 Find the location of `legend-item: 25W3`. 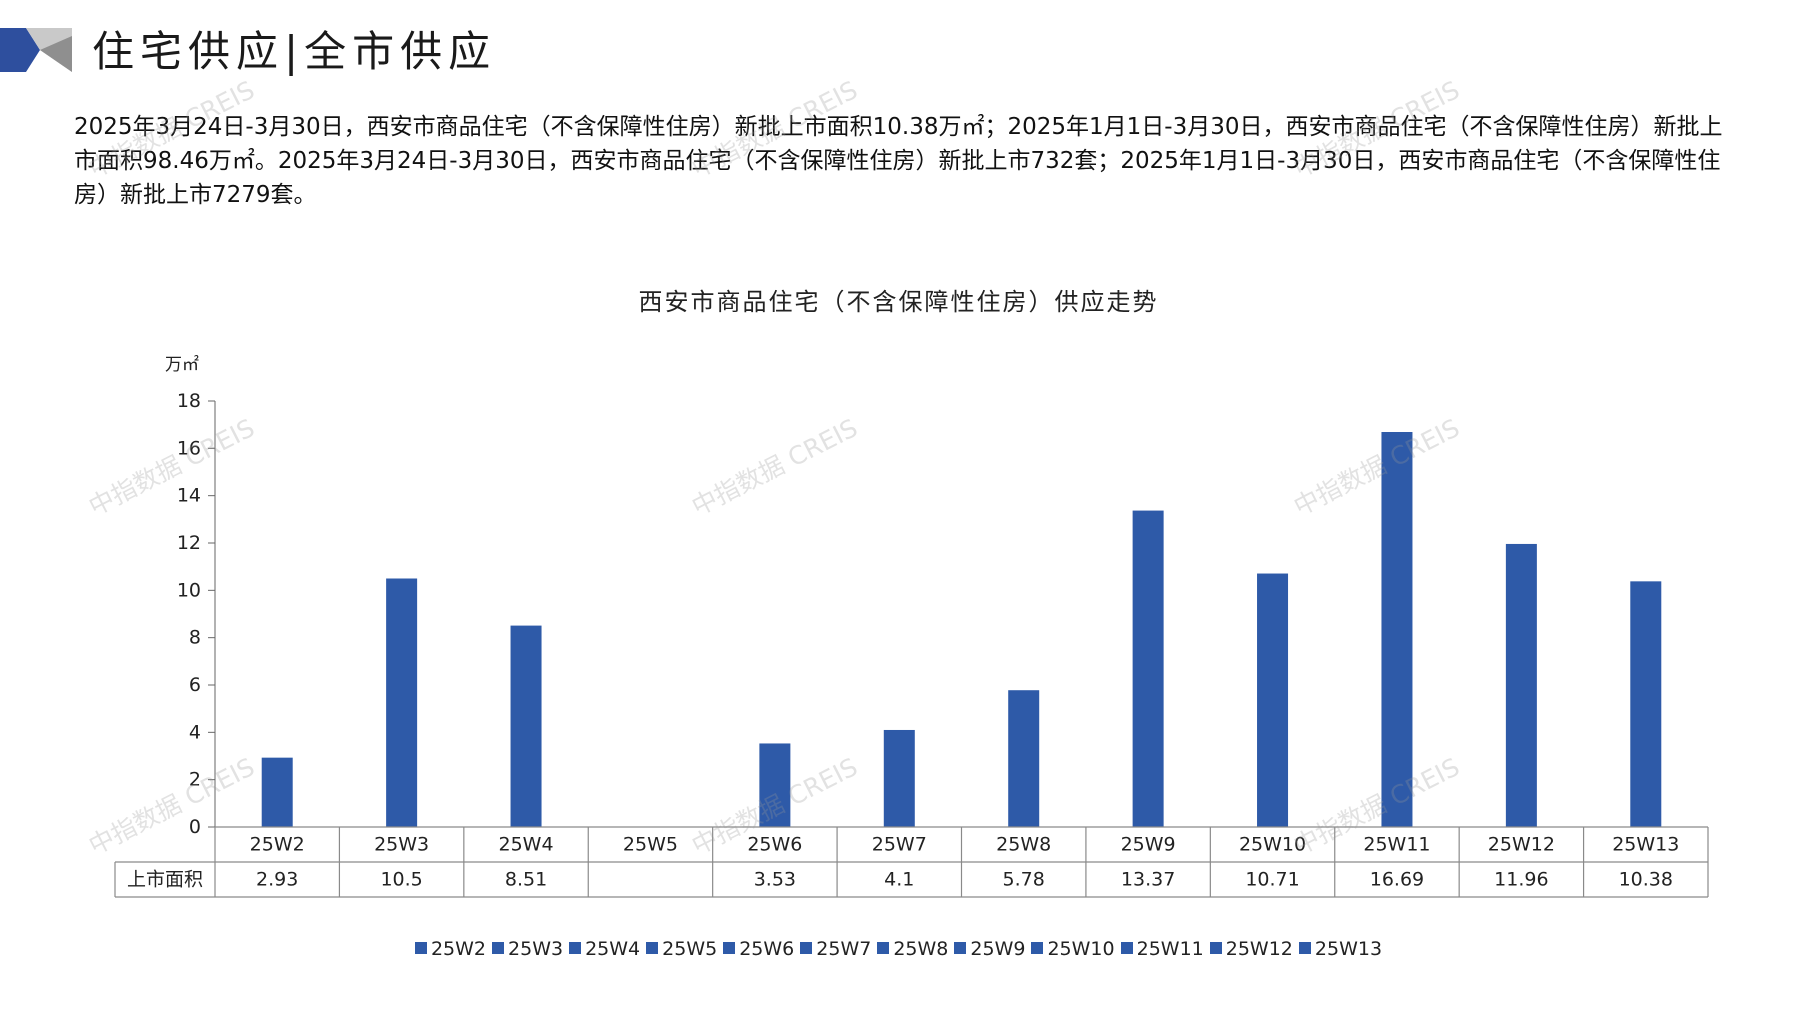

legend-item: 25W3 is located at coordinates (527, 949).